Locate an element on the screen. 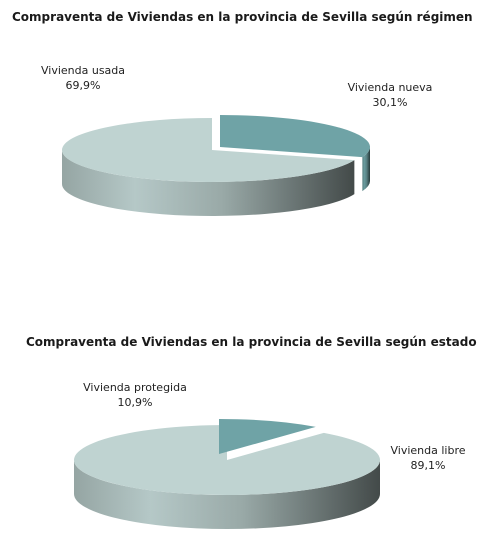  label-vivienda-usada: Vivienda usada 69,9% is located at coordinates (83, 78).